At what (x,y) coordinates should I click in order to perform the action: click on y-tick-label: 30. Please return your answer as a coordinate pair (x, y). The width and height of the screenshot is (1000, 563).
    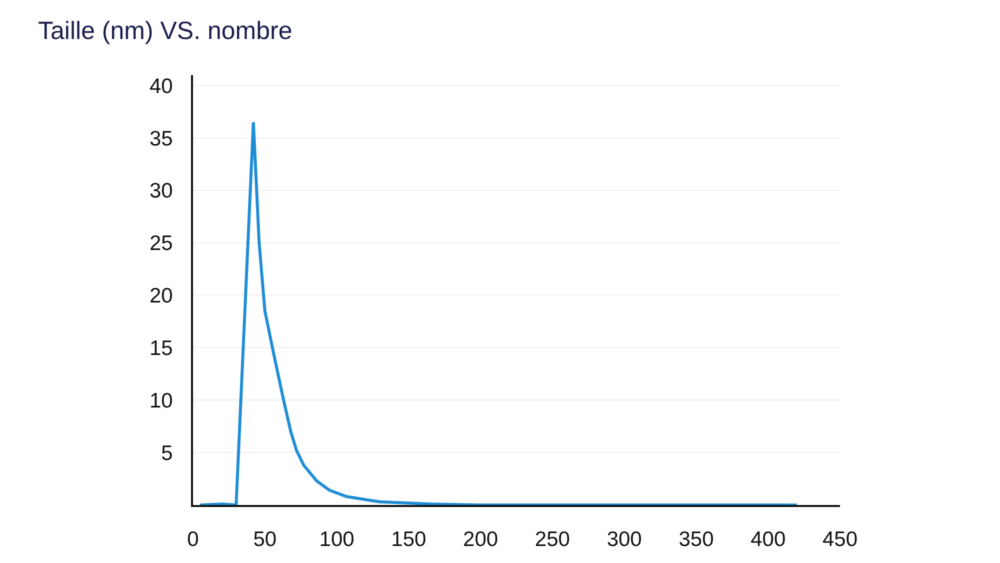
    Looking at the image, I should click on (161, 191).